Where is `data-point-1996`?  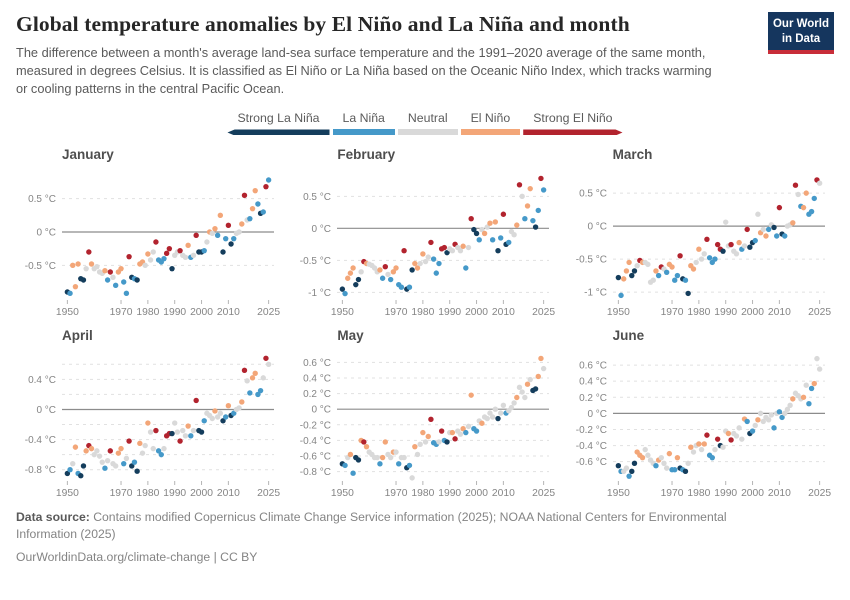
data-point-1996 is located at coordinates (466, 433).